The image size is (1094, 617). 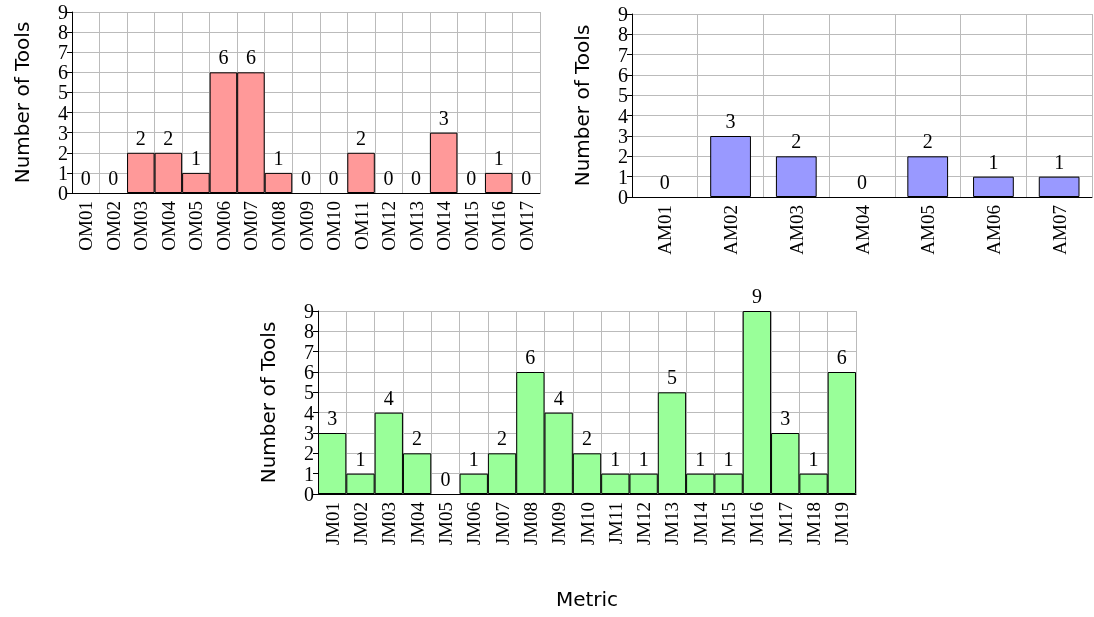 What do you see at coordinates (499, 226) in the screenshot?
I see `x-tick-label: OM16` at bounding box center [499, 226].